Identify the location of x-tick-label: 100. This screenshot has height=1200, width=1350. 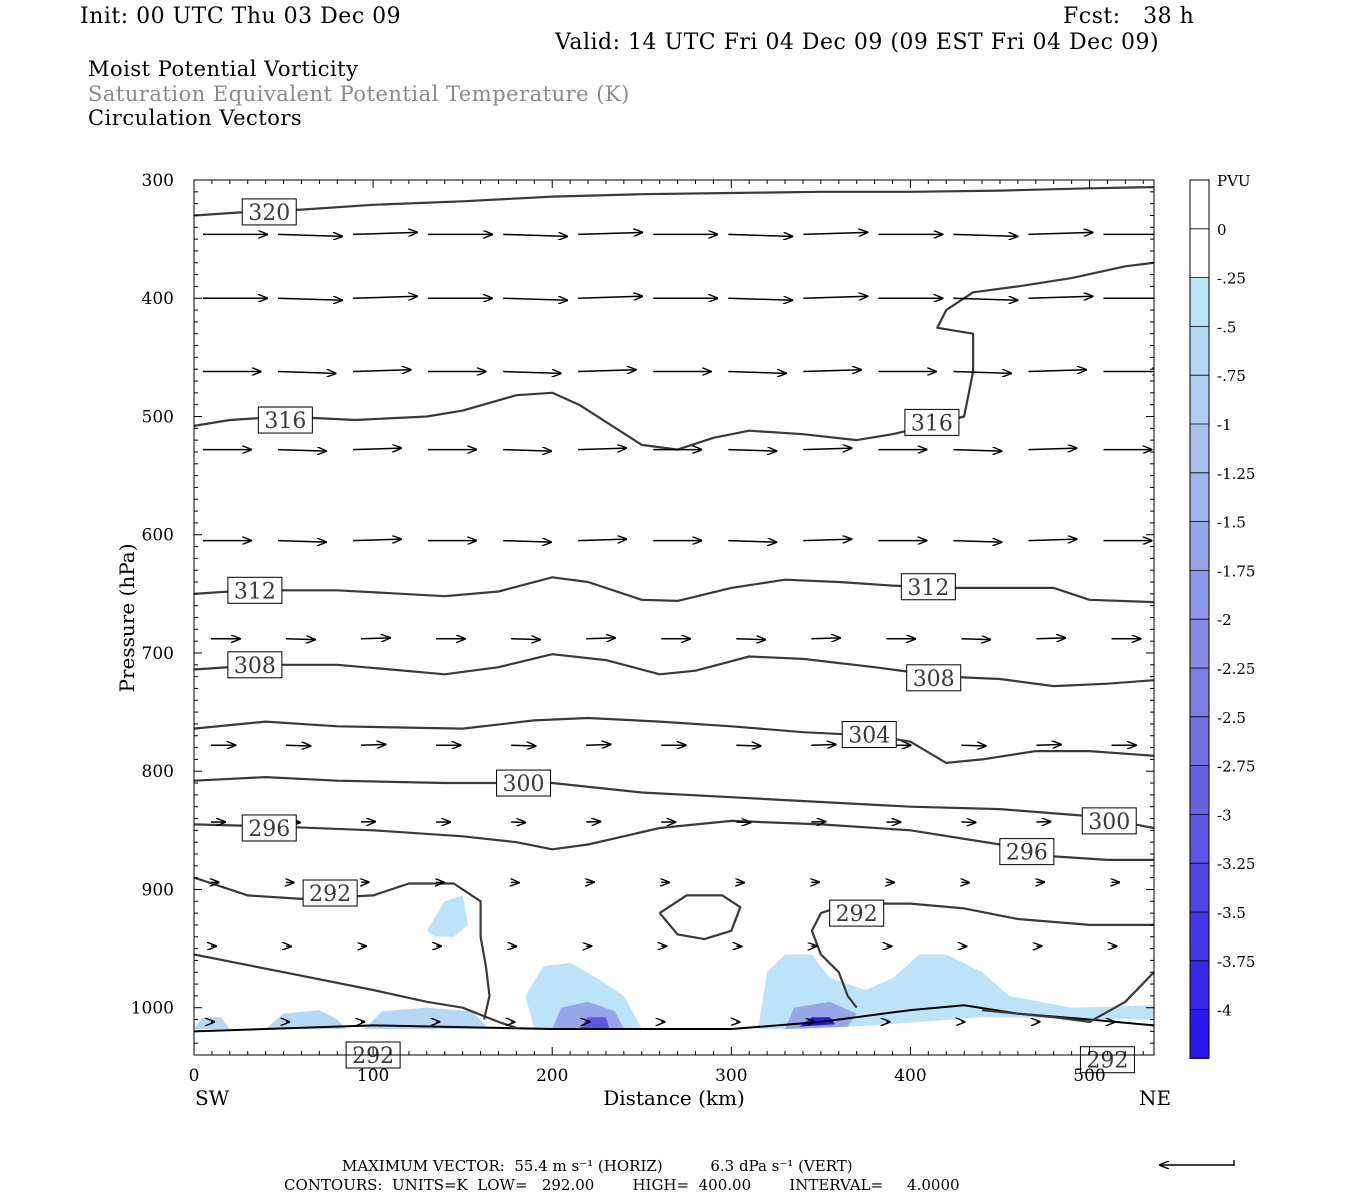
(373, 1076).